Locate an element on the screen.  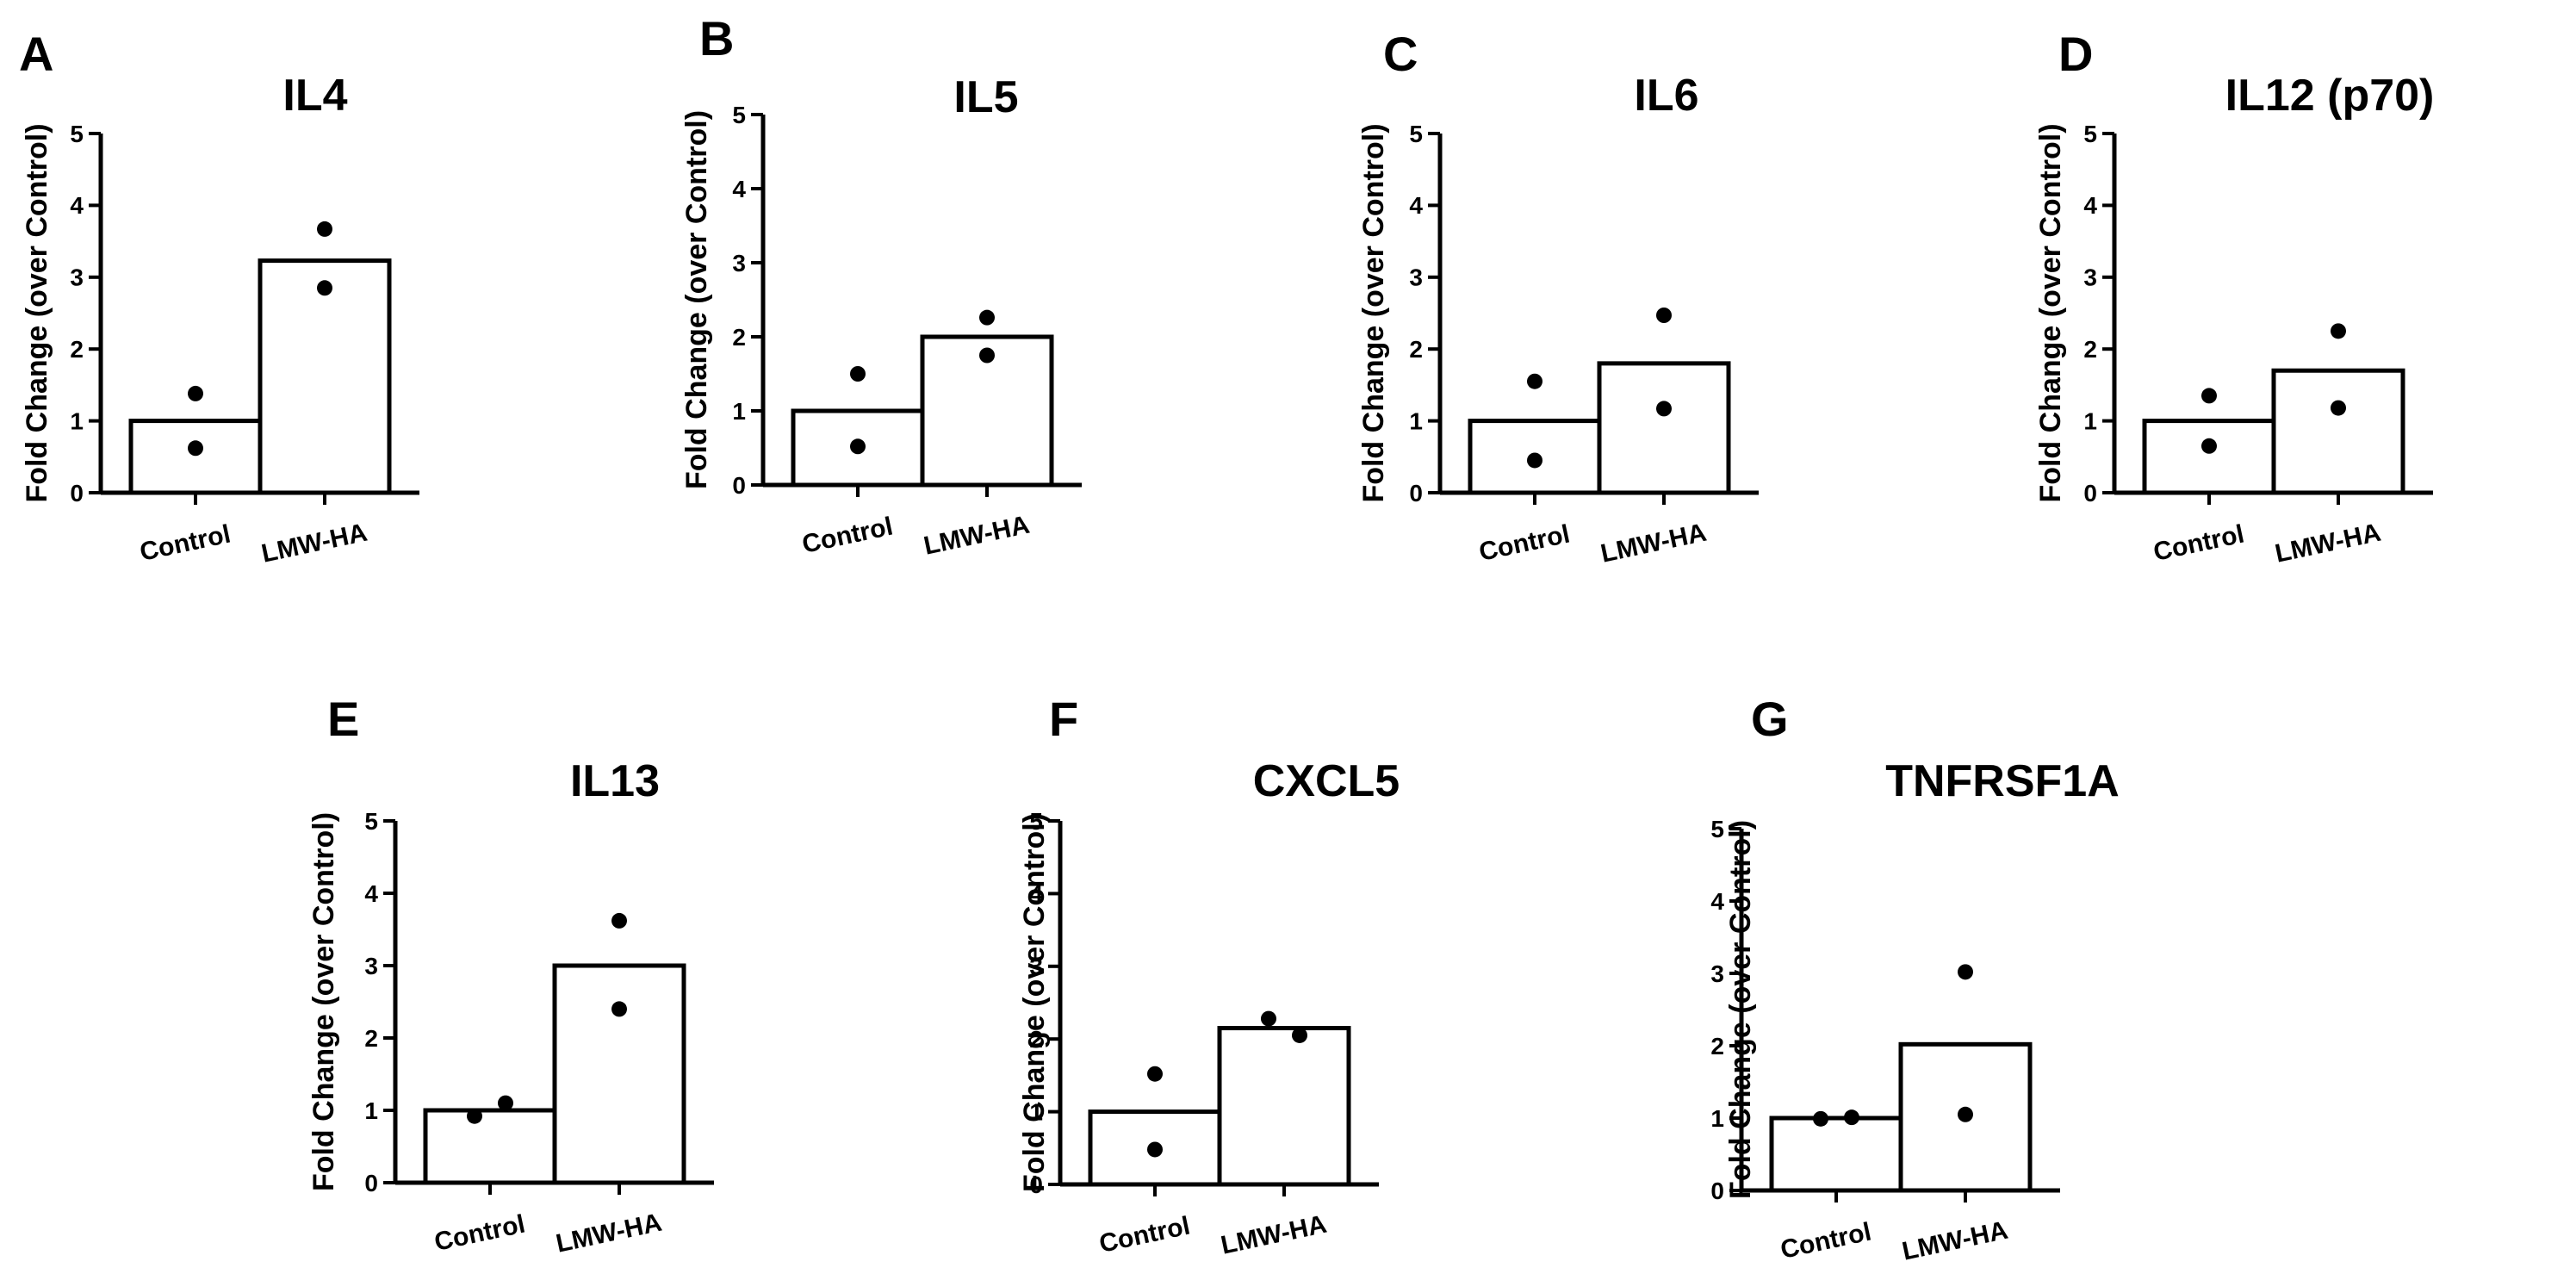
panel-letter: E is located at coordinates (343, 719).